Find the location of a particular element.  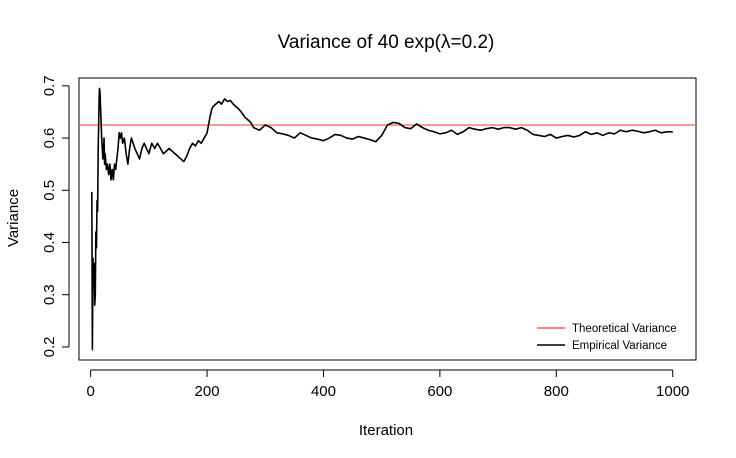

x-tick-label: 1000 is located at coordinates (672, 391).